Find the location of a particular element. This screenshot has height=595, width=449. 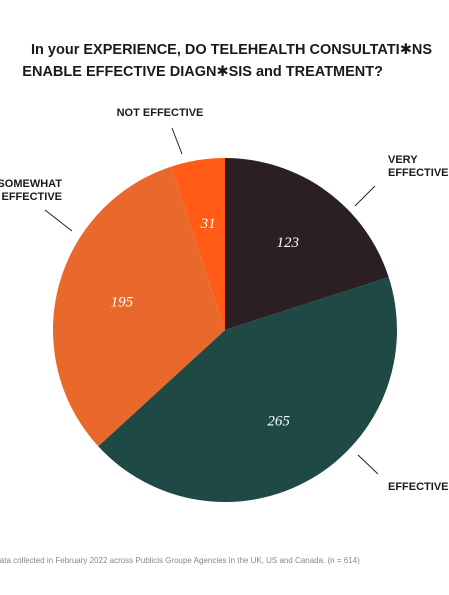

category-label: VERY EFFECTIVE is located at coordinates (418, 166).